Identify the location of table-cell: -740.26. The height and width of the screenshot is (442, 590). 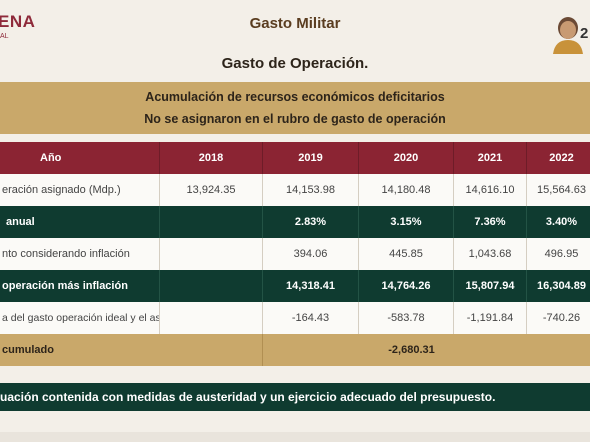
(558, 318).